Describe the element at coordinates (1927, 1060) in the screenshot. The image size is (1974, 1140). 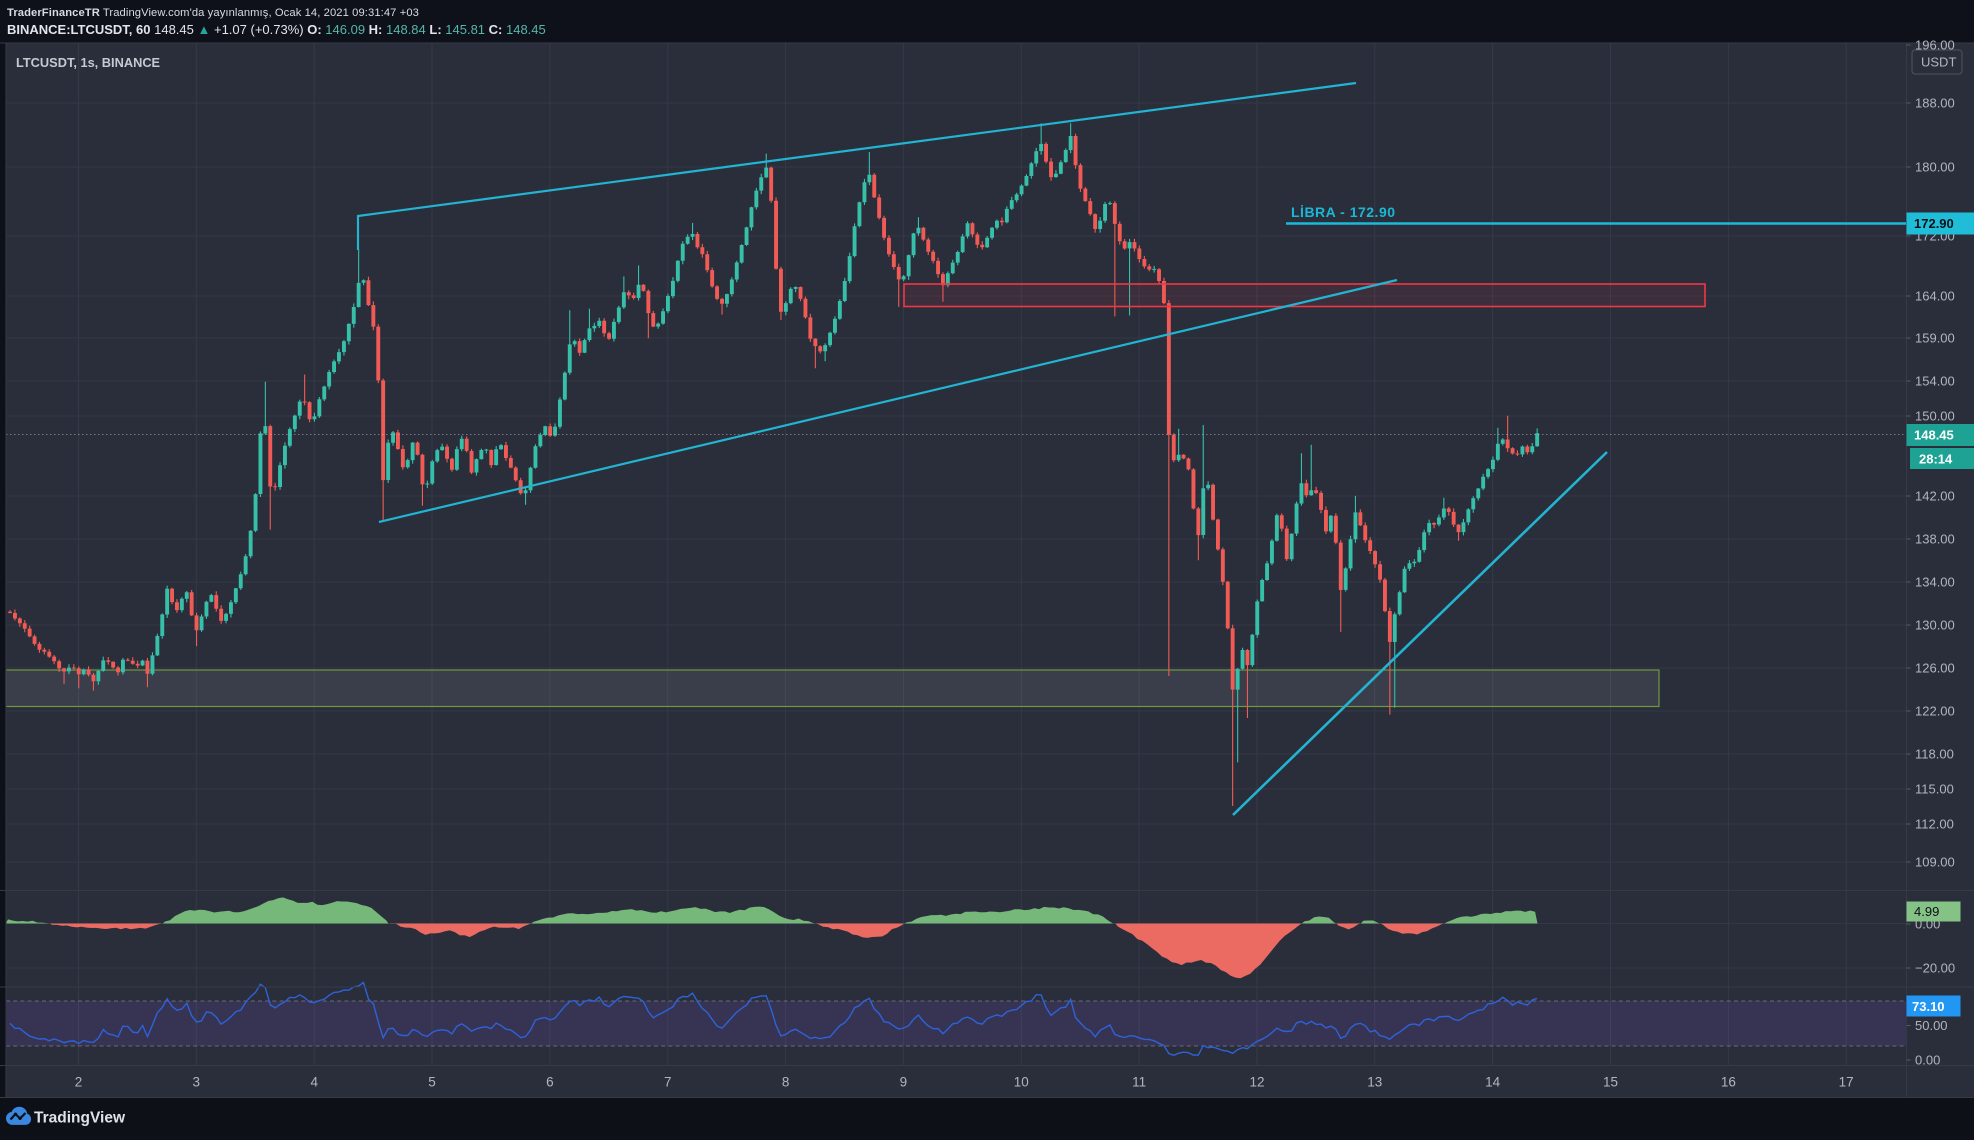
I see `svg-text: 0.00` at that location.